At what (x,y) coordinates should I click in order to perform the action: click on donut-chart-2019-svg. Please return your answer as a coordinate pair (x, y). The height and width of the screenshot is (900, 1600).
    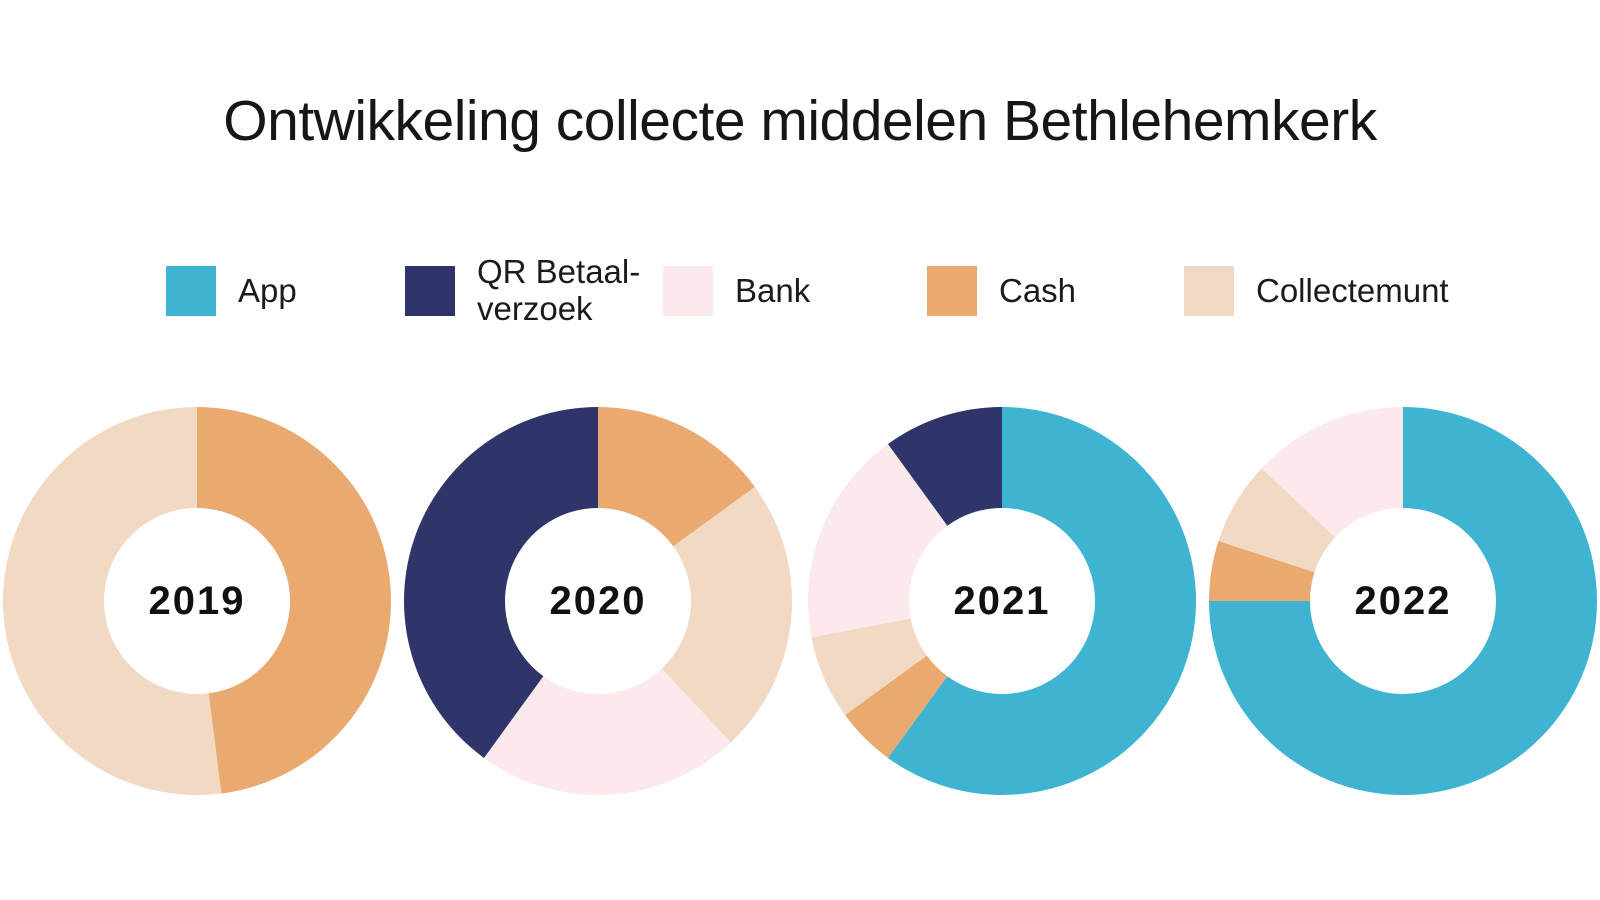
    Looking at the image, I should click on (197, 601).